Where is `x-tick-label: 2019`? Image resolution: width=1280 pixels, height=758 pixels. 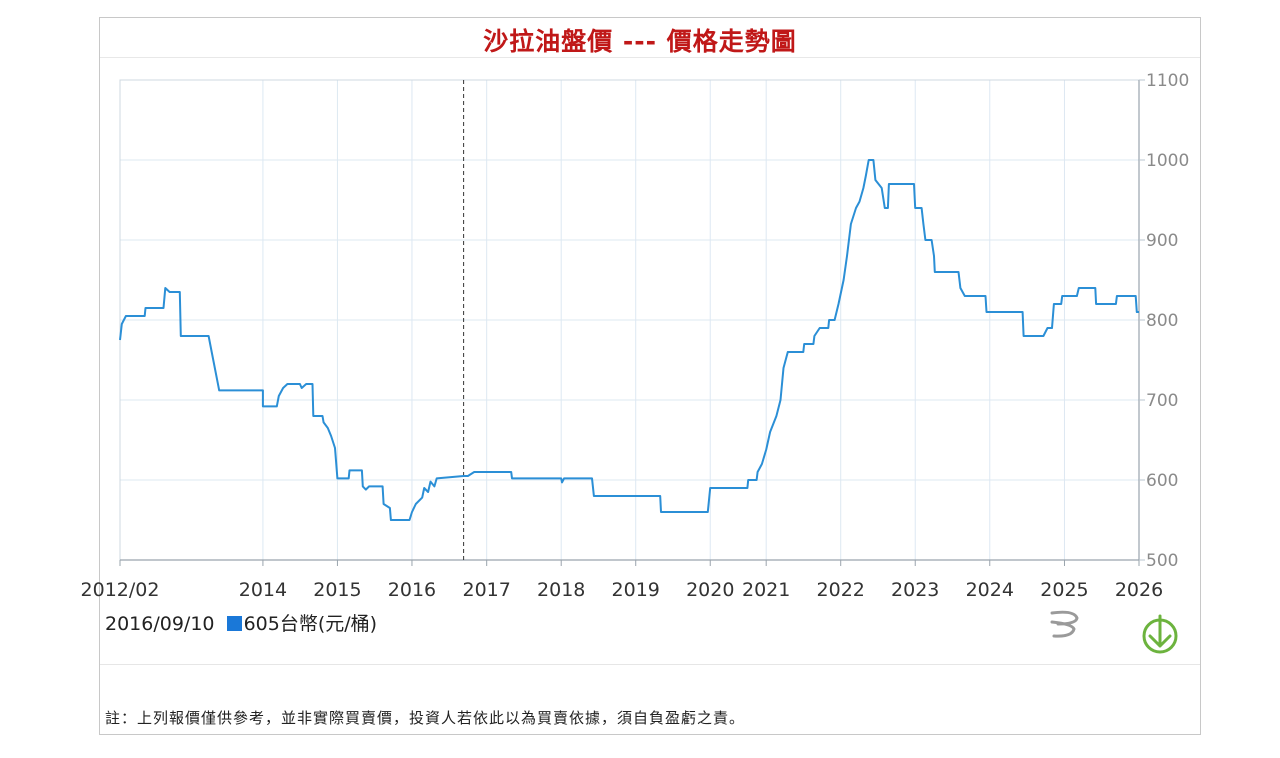
x-tick-label: 2019 is located at coordinates (636, 590).